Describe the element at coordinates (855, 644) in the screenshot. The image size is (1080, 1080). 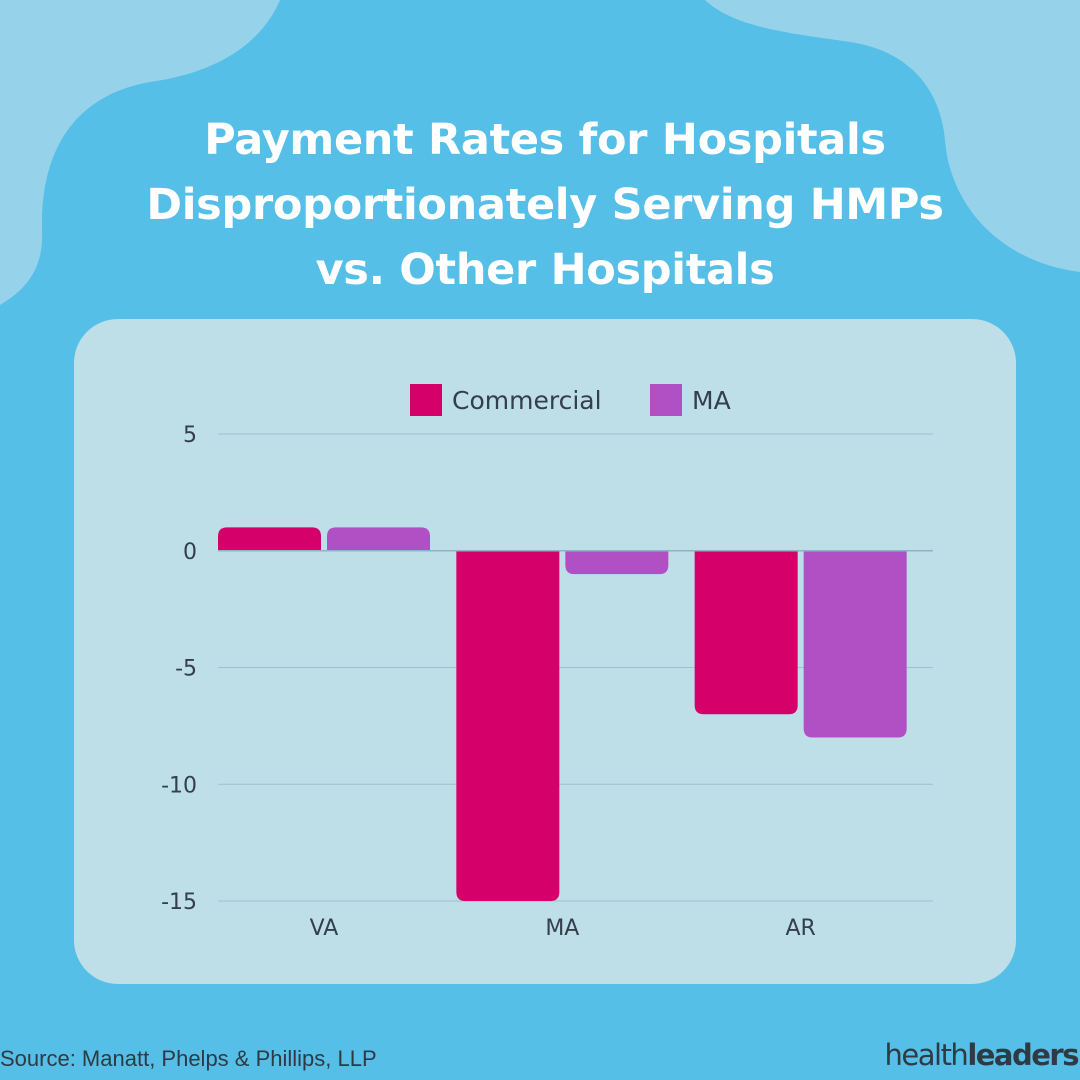
I see `bar-ma-ar` at that location.